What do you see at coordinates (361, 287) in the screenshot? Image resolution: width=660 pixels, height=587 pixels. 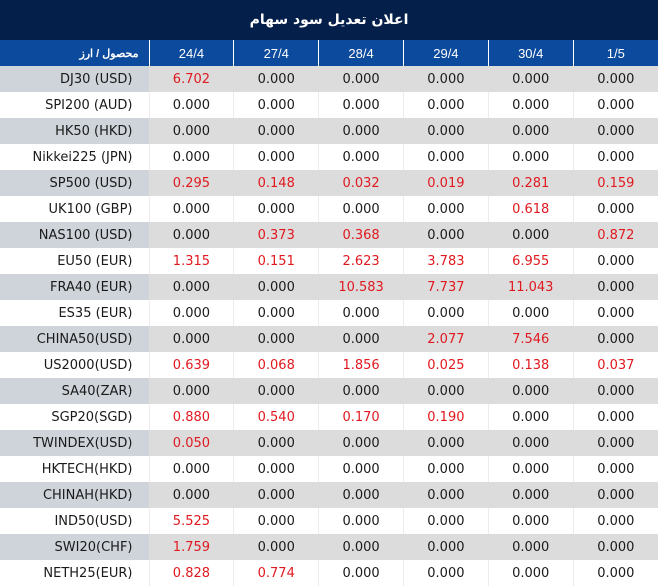 I see `value-cell: 10.583` at bounding box center [361, 287].